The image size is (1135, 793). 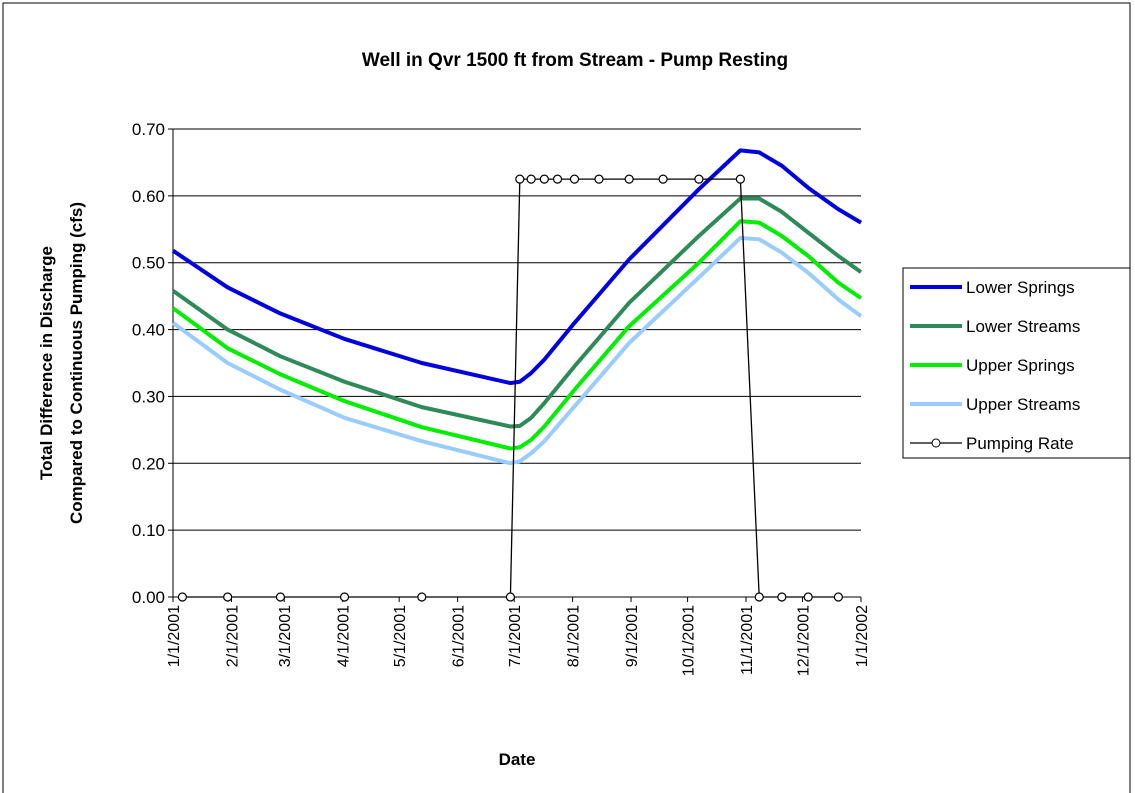 What do you see at coordinates (936, 443) in the screenshot?
I see `legend-marker` at bounding box center [936, 443].